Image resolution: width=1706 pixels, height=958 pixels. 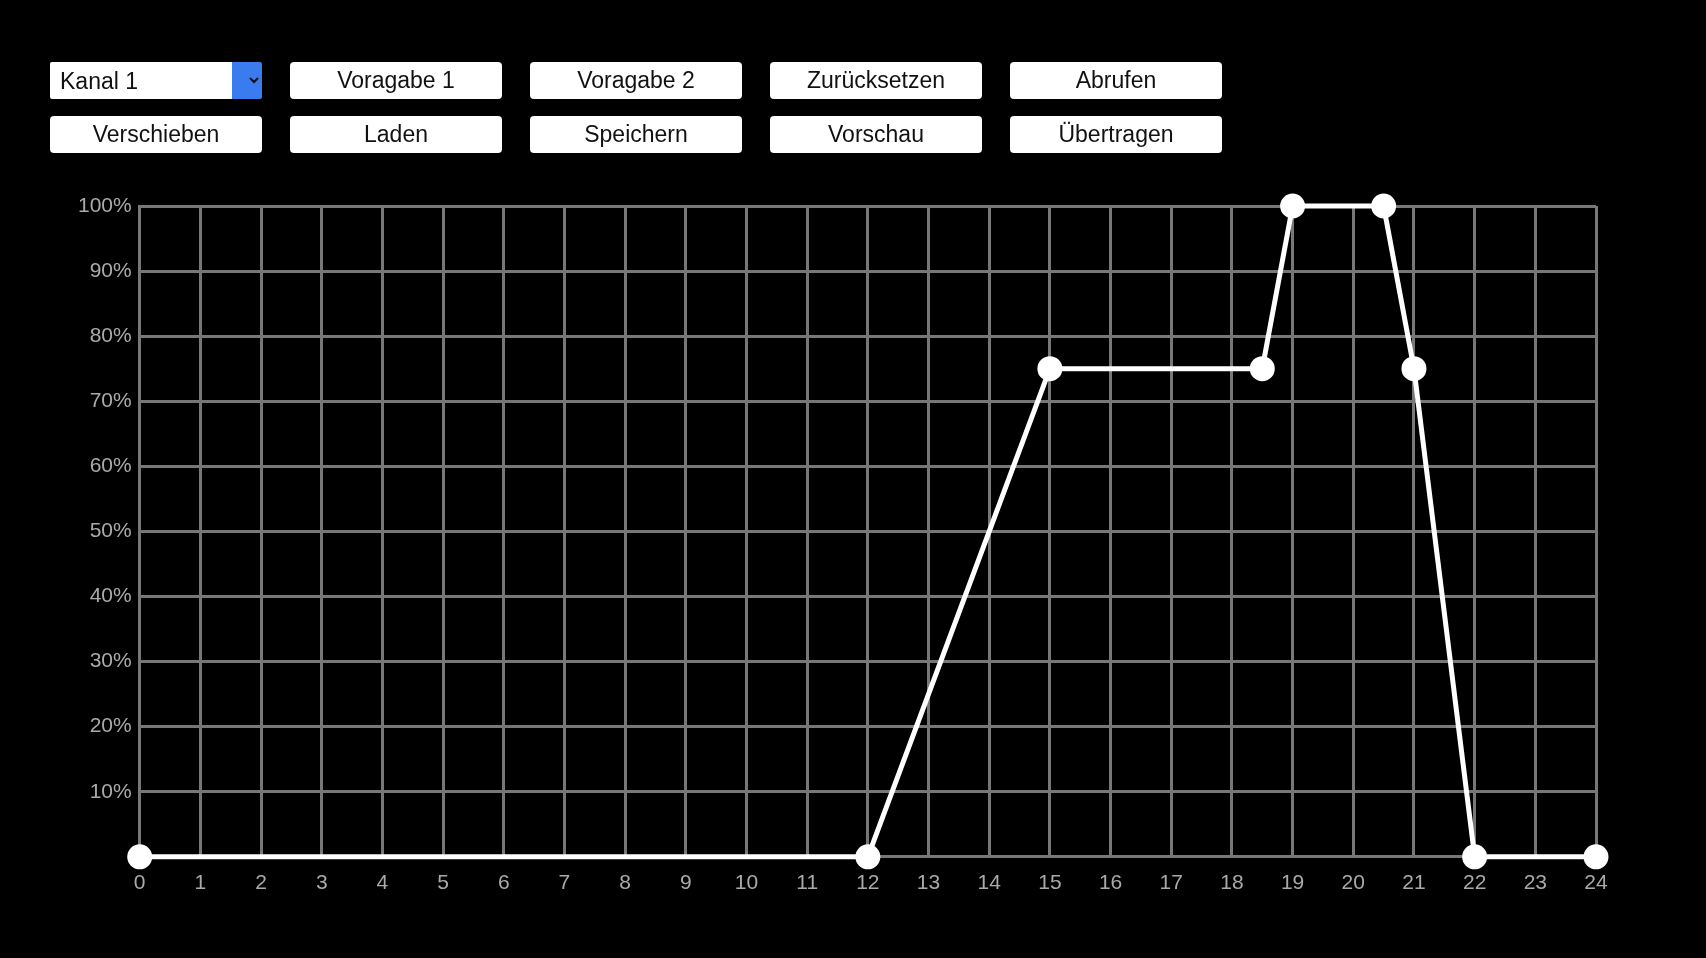 What do you see at coordinates (1050, 882) in the screenshot?
I see `x-tick-label: 15` at bounding box center [1050, 882].